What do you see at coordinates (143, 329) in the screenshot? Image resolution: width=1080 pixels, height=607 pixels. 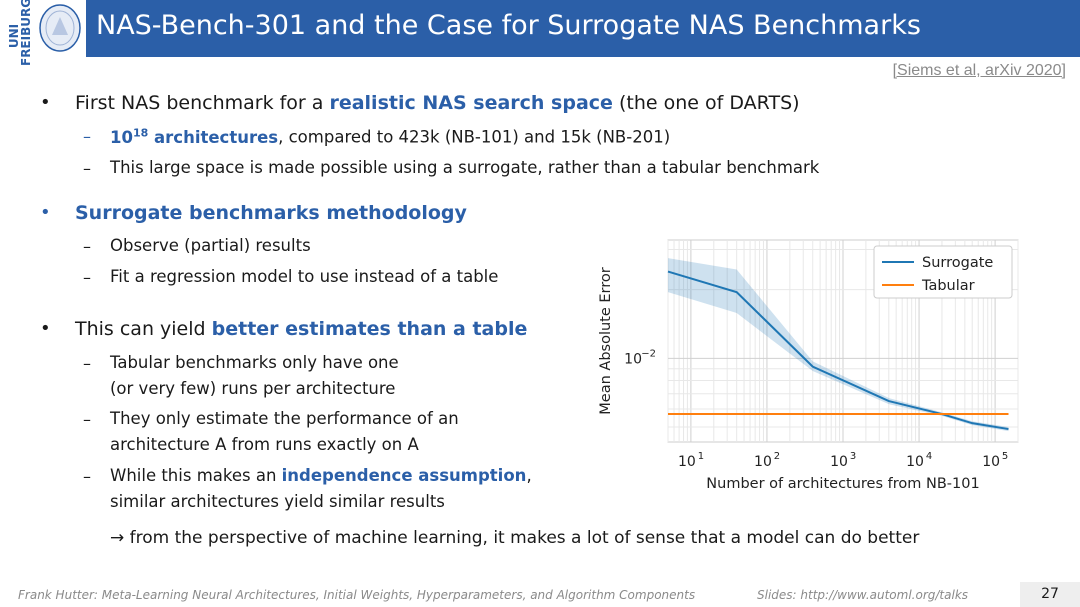 I see `bullet-3-pre: This can yield` at bounding box center [143, 329].